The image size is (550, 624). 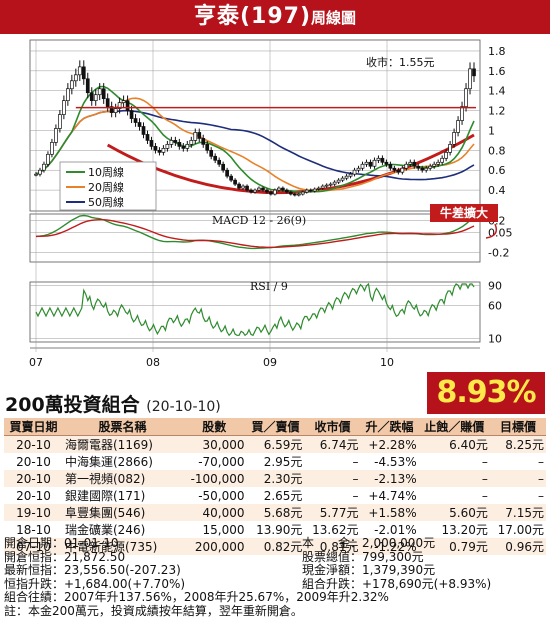 I want to click on table-cell: 海爾電器(1169), so click(x=122, y=444).